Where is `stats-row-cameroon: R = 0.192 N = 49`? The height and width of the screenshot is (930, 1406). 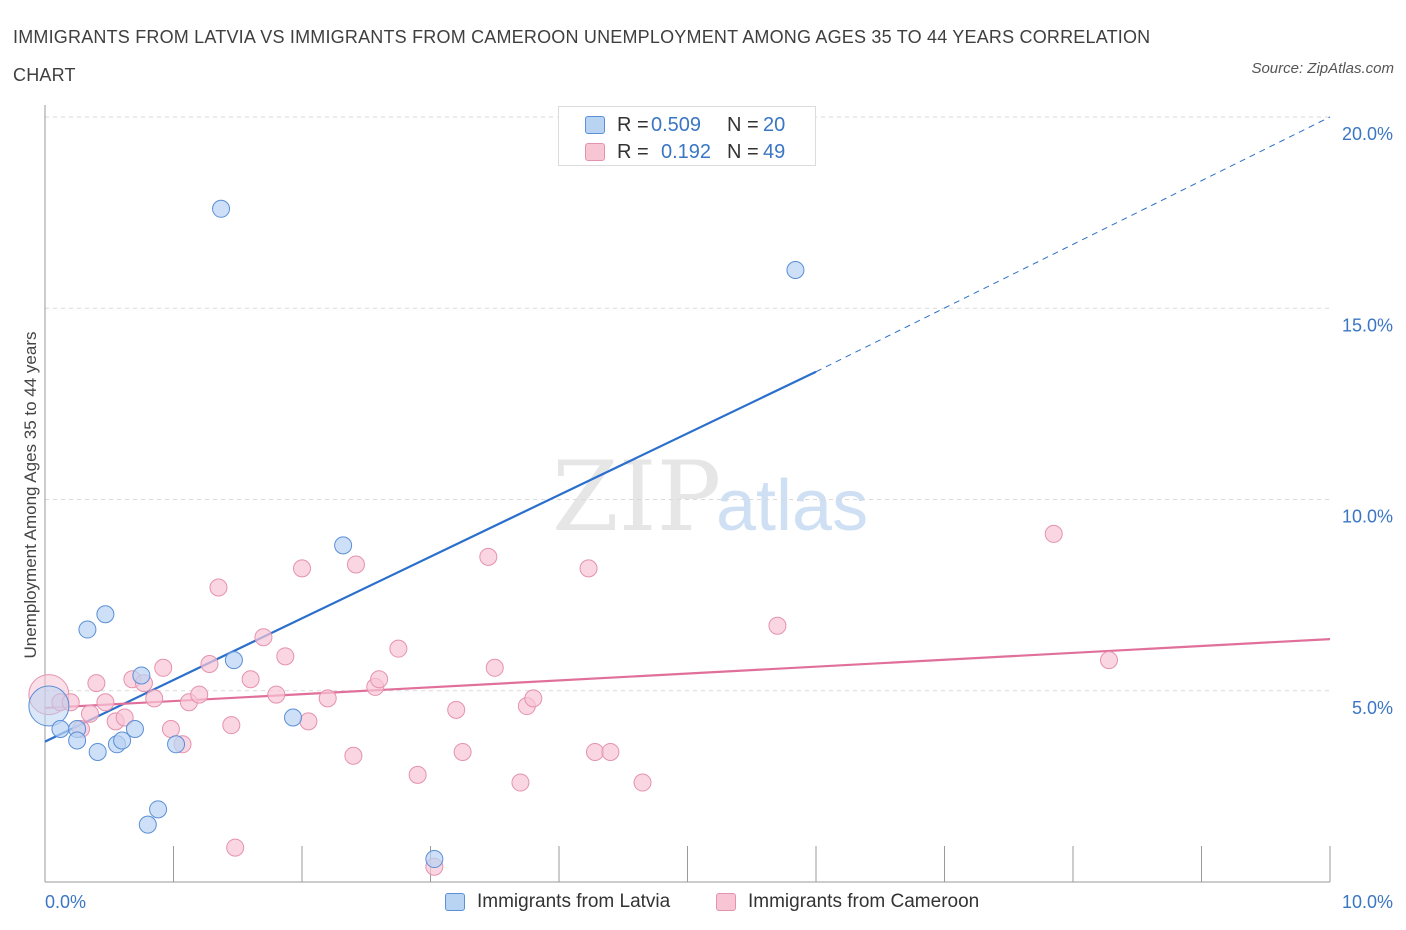
stats-row-cameroon: R = 0.192 N = 49 is located at coordinates (685, 152).